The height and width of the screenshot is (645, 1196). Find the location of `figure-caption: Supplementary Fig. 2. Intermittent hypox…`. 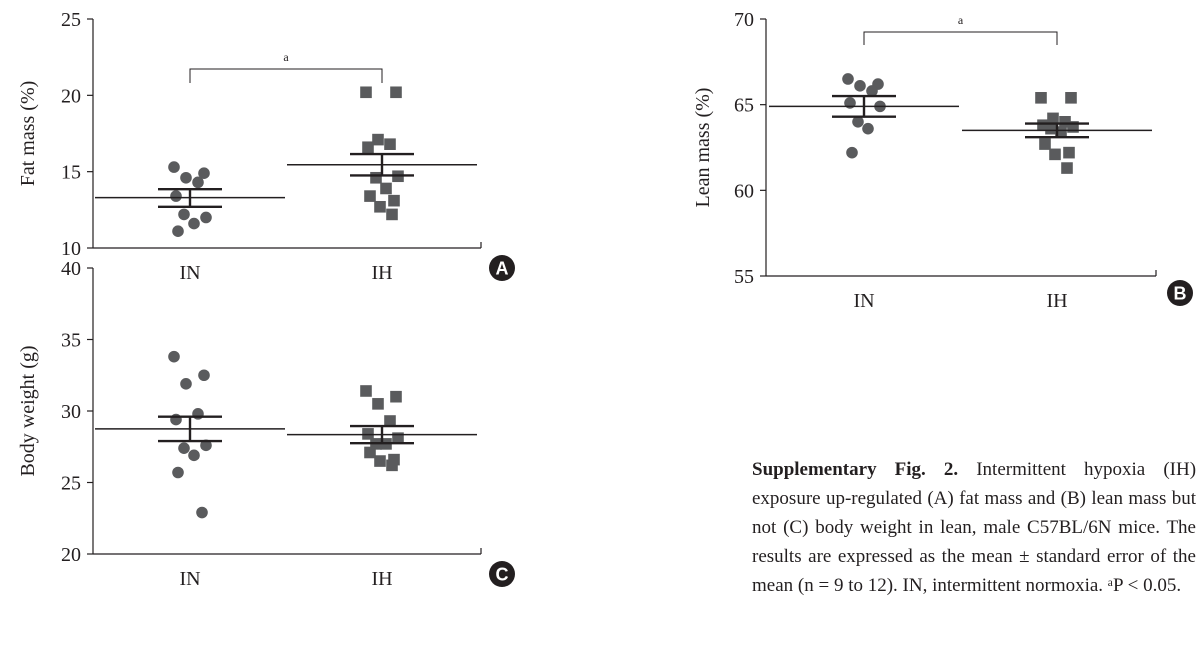

figure-caption: Supplementary Fig. 2. Intermittent hypox… is located at coordinates (974, 527).